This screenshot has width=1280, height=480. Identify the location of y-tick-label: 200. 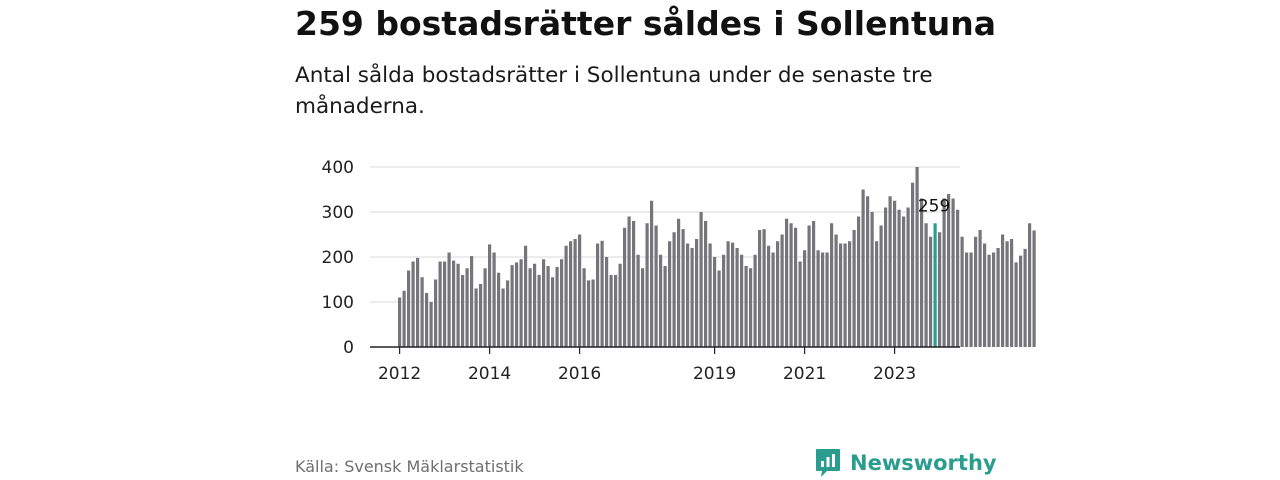
(338, 258).